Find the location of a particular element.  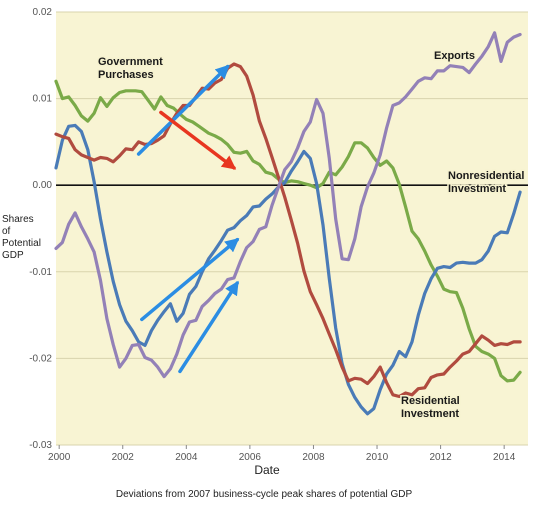

y-axis-ticks: -0.03 -0.02 -0.01 0.00 0.01 0.02 is located at coordinates (40, 229).